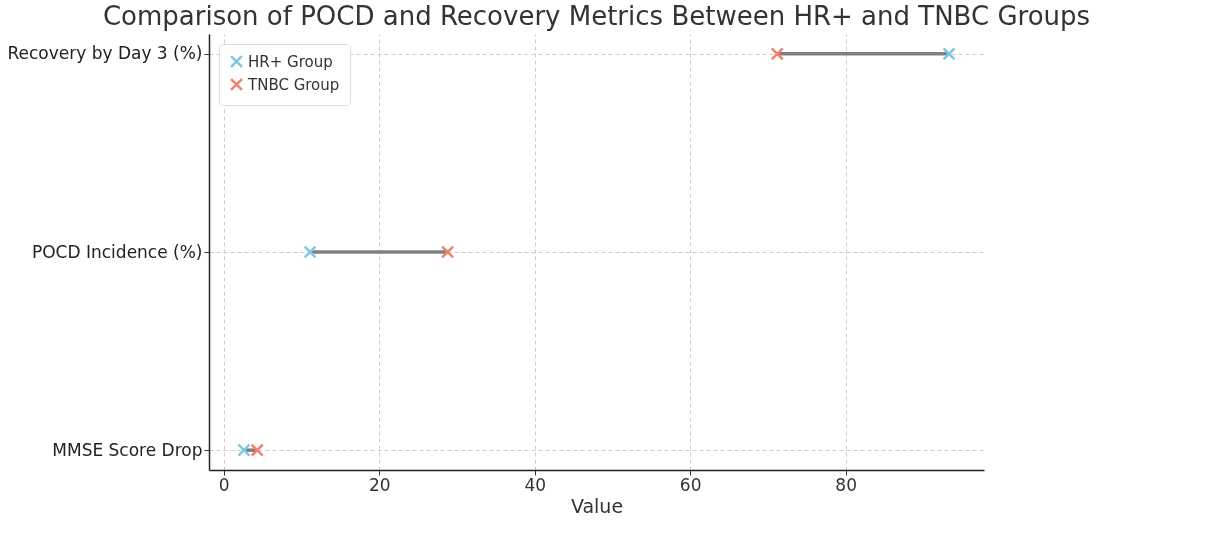 The height and width of the screenshot is (546, 1232). I want to click on x-tick-label: 20, so click(379, 484).